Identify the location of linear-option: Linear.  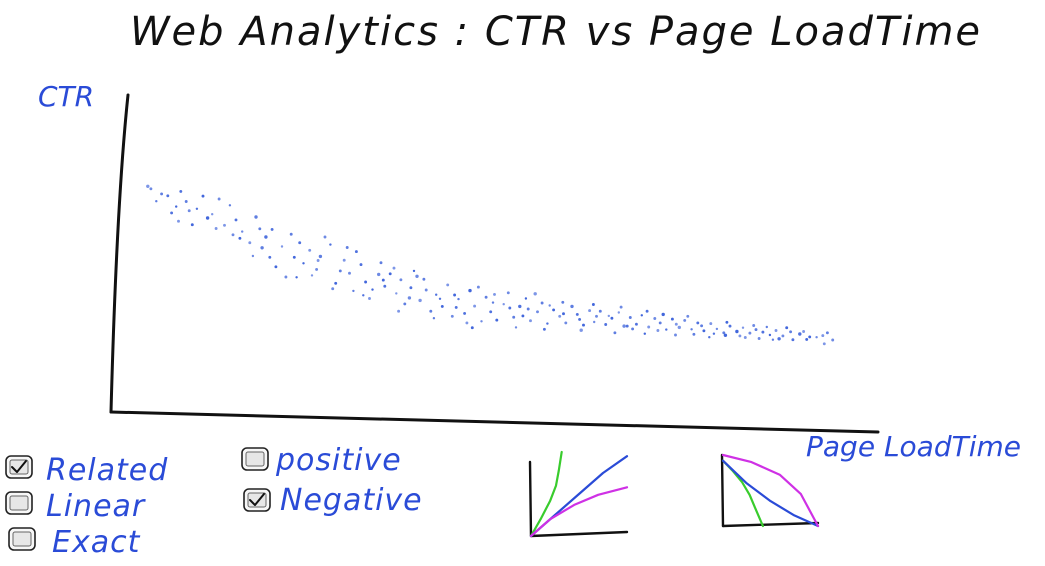
(75, 506).